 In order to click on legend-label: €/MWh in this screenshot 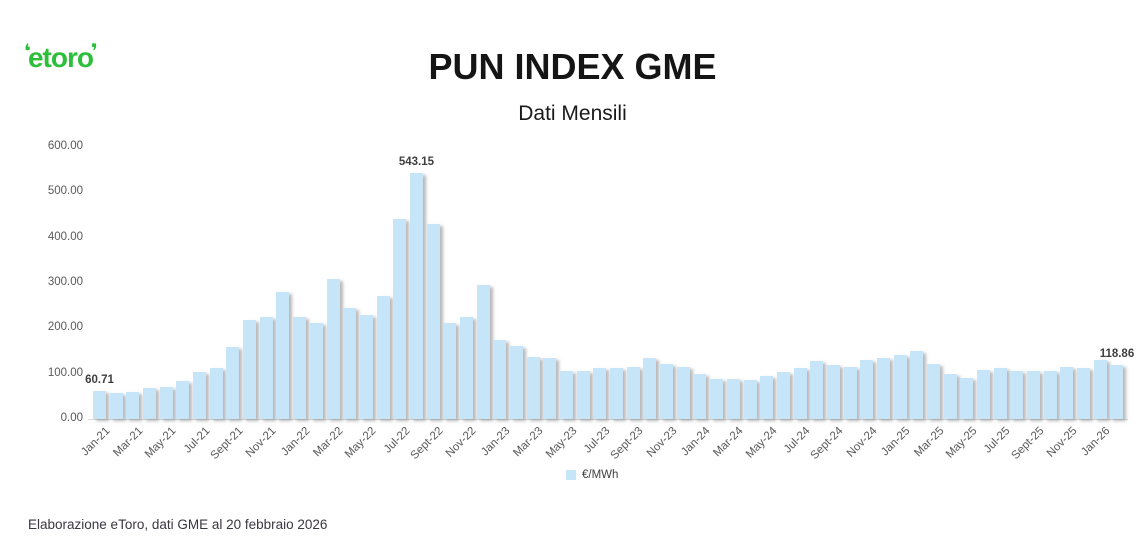, I will do `click(600, 475)`.